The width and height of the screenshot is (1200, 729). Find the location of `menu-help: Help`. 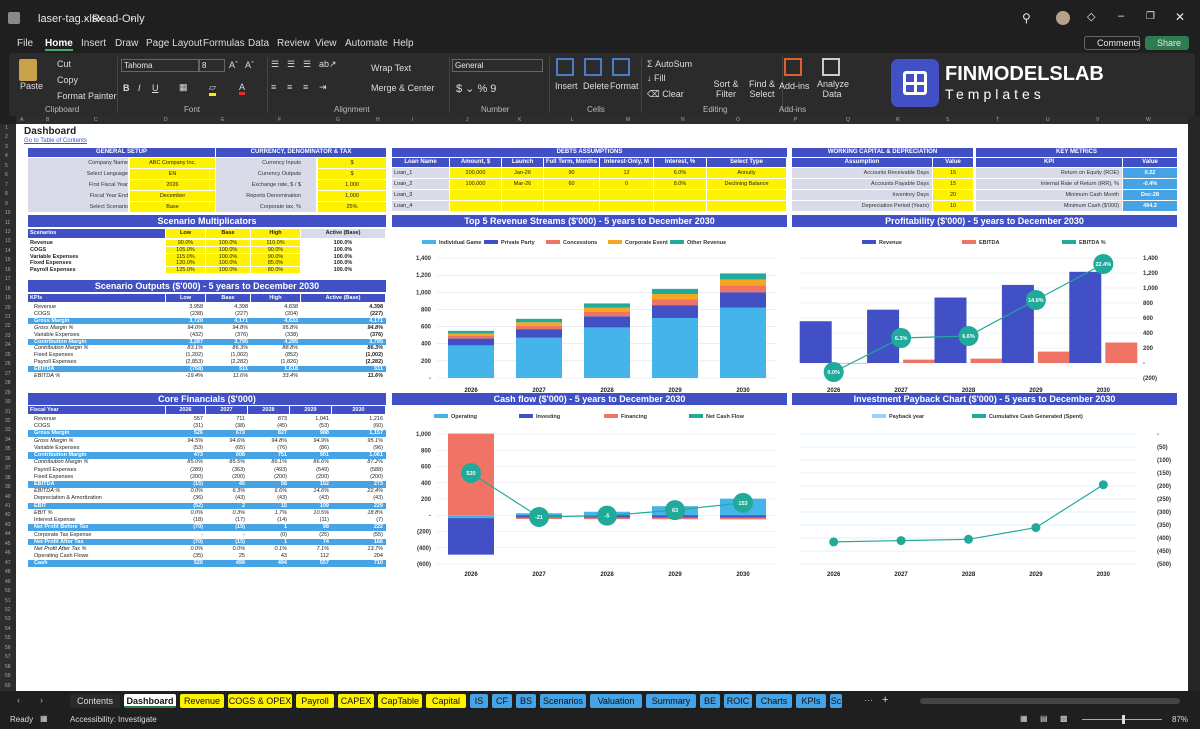

menu-help: Help is located at coordinates (403, 43).